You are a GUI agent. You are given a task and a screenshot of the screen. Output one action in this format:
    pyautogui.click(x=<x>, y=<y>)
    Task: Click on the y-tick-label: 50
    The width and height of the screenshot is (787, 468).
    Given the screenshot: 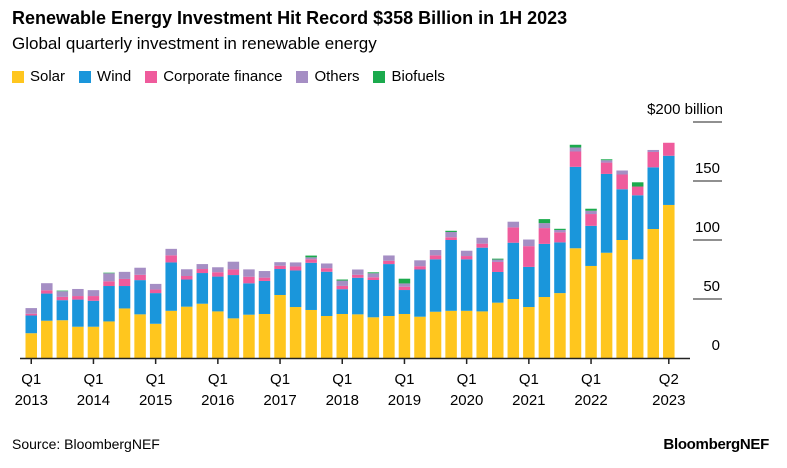 What is the action you would take?
    pyautogui.click(x=711, y=286)
    